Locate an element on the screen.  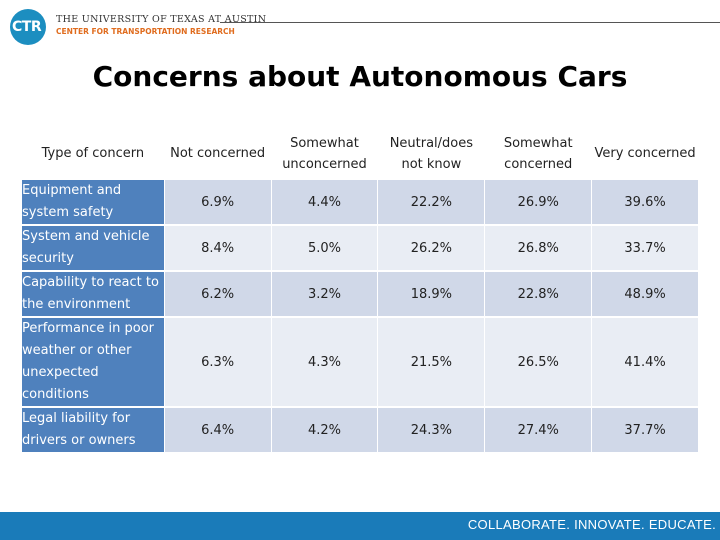
column-header: Neutral/does not know is located at coordinates (431, 153).